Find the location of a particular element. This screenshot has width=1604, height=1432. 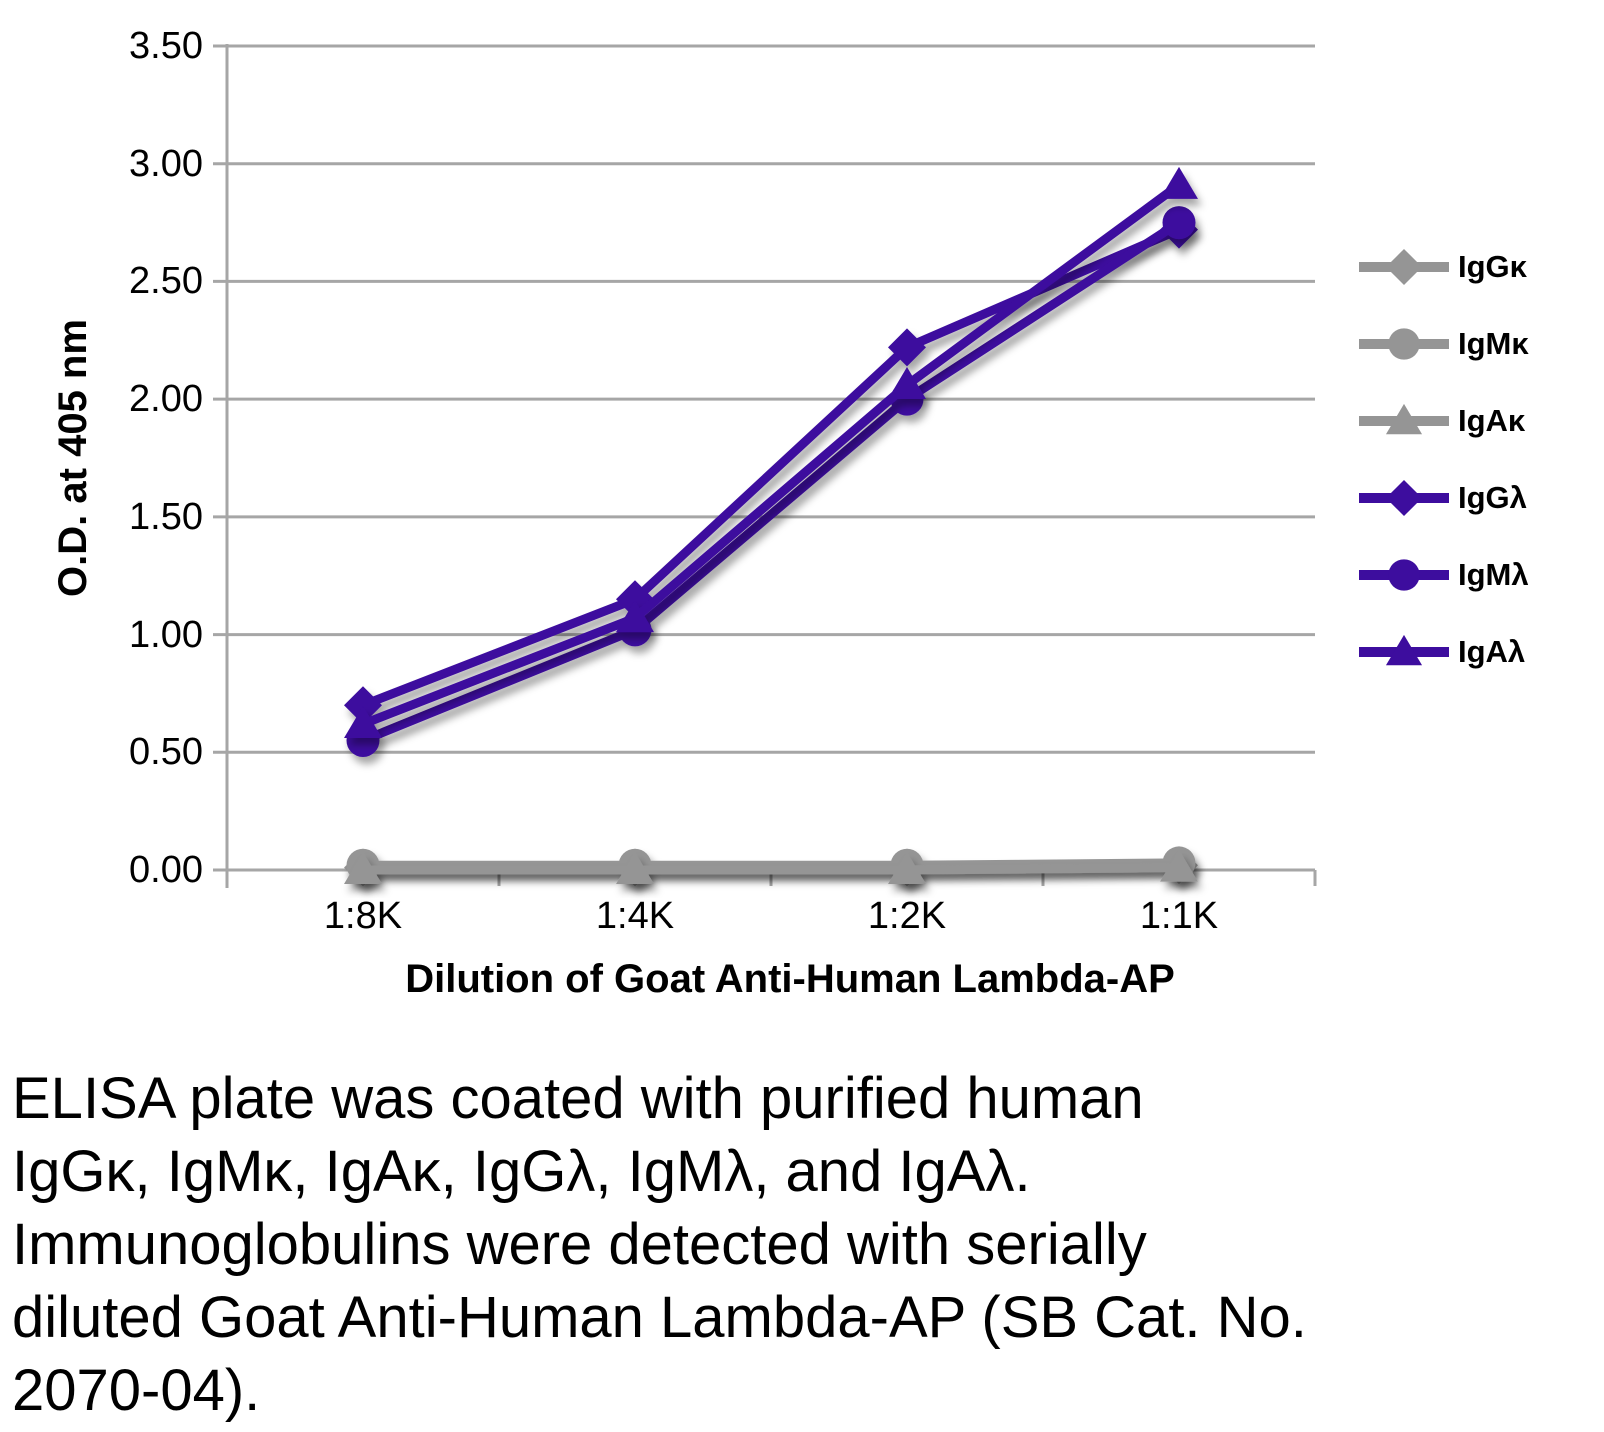

caption-line: 2070-04). is located at coordinates (136, 1390).